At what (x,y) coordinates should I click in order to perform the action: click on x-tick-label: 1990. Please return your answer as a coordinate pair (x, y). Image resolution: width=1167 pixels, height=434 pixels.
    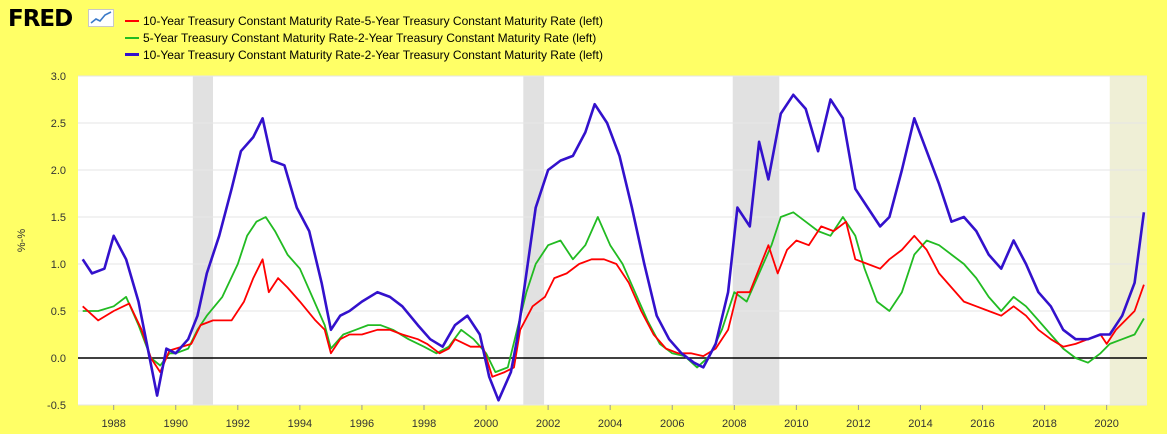
    Looking at the image, I should click on (176, 424).